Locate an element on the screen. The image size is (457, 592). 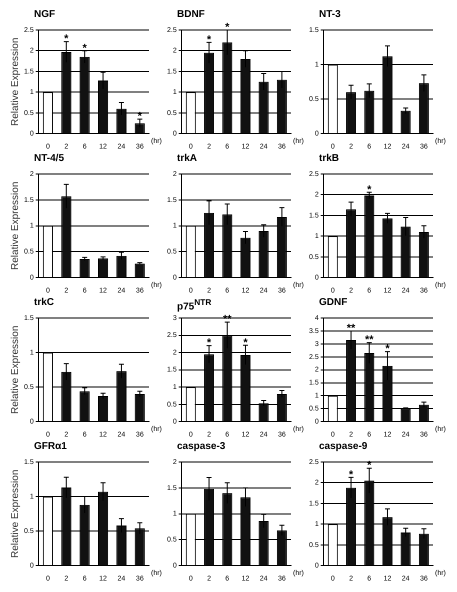
chart-title: p75$^{NTR}$ is located at coordinates (194, 304).